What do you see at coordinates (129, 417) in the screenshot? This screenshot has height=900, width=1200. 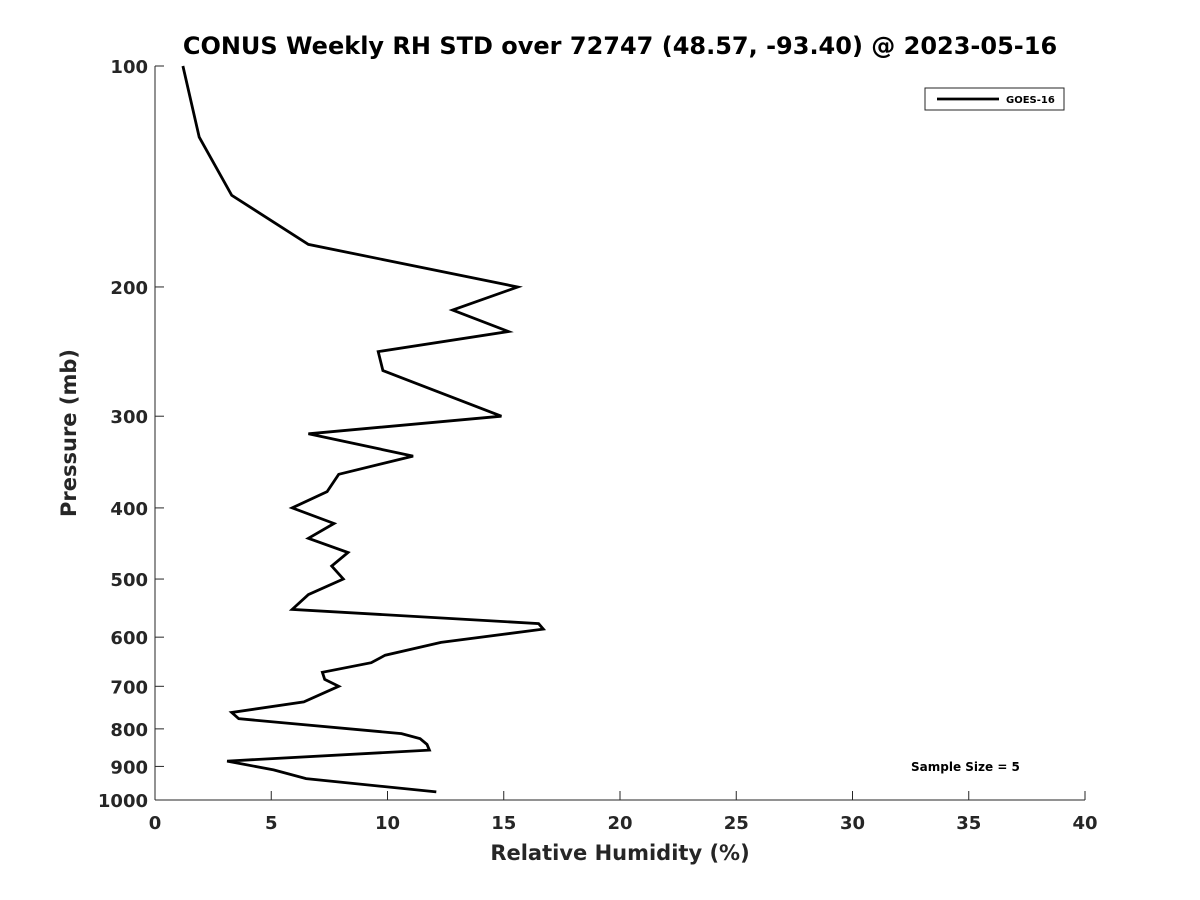 I see `y-tick-label: 300` at bounding box center [129, 417].